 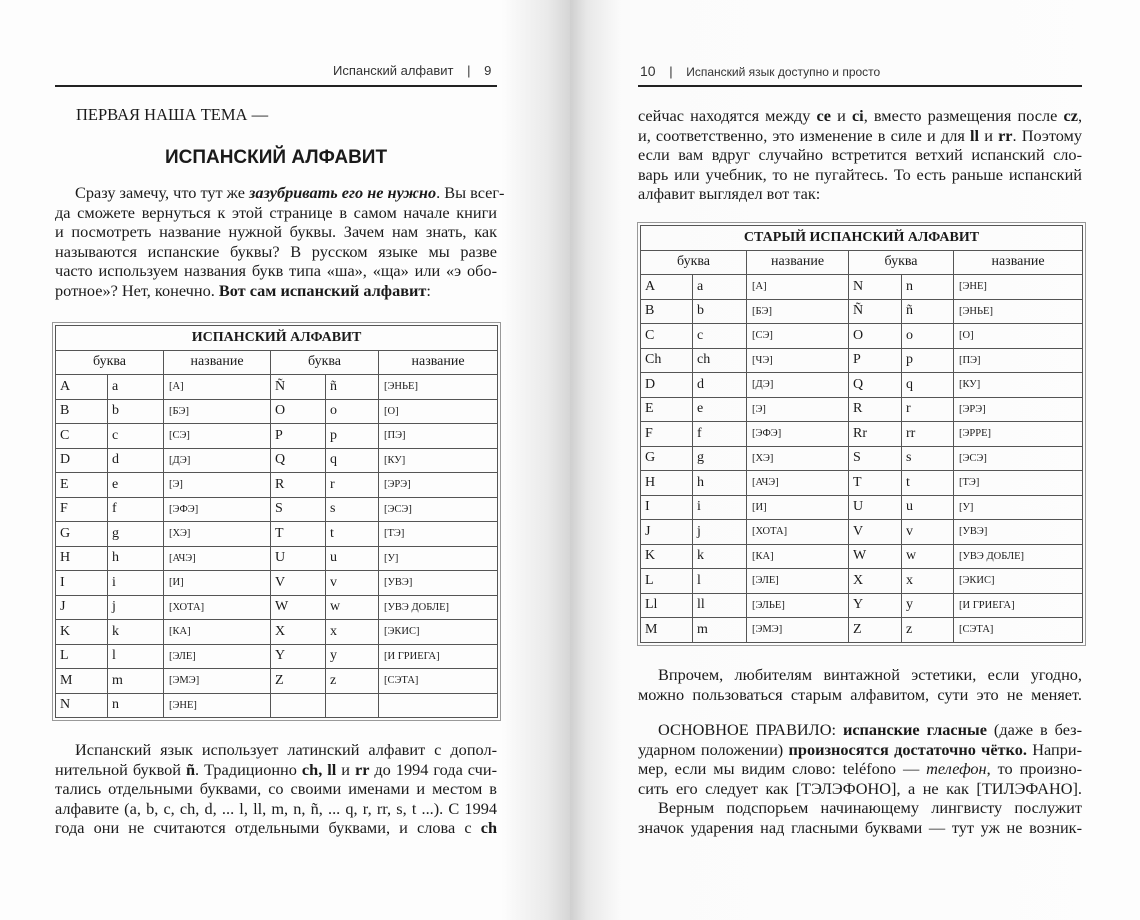 I want to click on uppercase-letter: C, so click(x=81, y=436).